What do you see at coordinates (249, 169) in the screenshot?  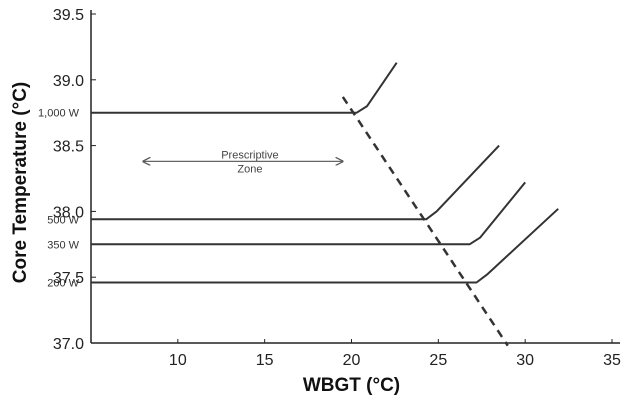 I see `zone-label-line2: Zone` at bounding box center [249, 169].